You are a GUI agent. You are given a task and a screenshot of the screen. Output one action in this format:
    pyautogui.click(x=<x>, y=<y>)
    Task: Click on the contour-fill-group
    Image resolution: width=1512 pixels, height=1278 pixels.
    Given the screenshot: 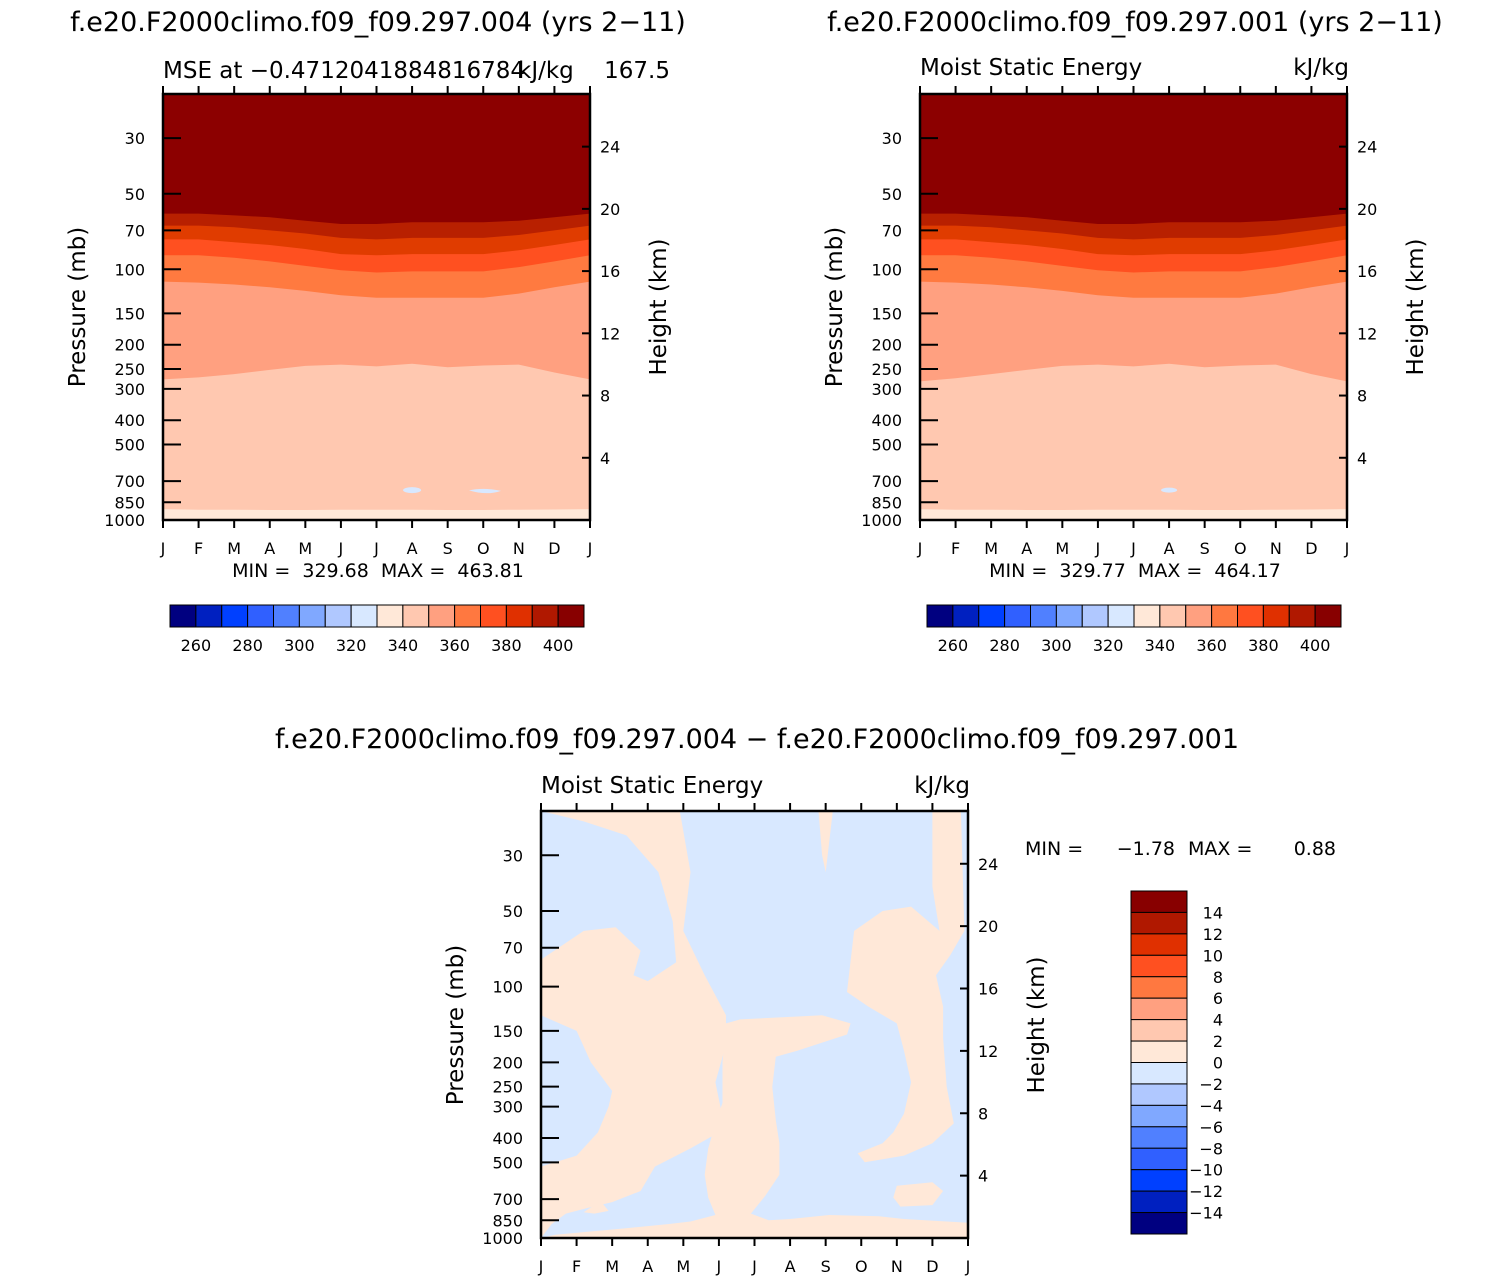 What is the action you would take?
    pyautogui.click(x=376, y=307)
    